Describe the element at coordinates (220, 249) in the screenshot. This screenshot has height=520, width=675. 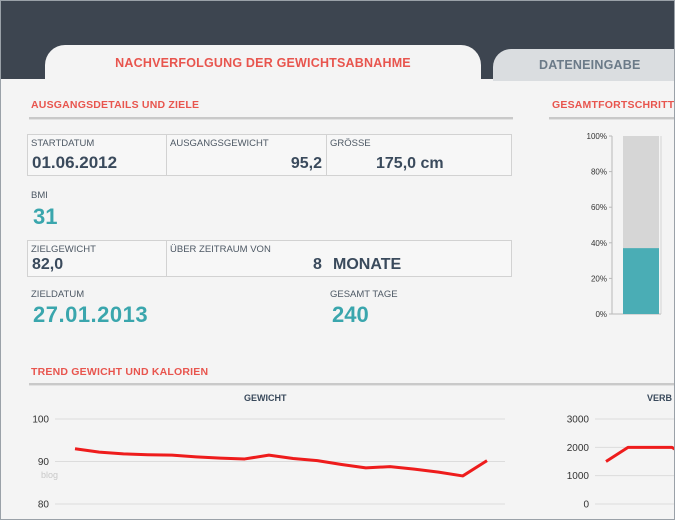
I see `period-label: ÜBER ZEITRAUM VON` at that location.